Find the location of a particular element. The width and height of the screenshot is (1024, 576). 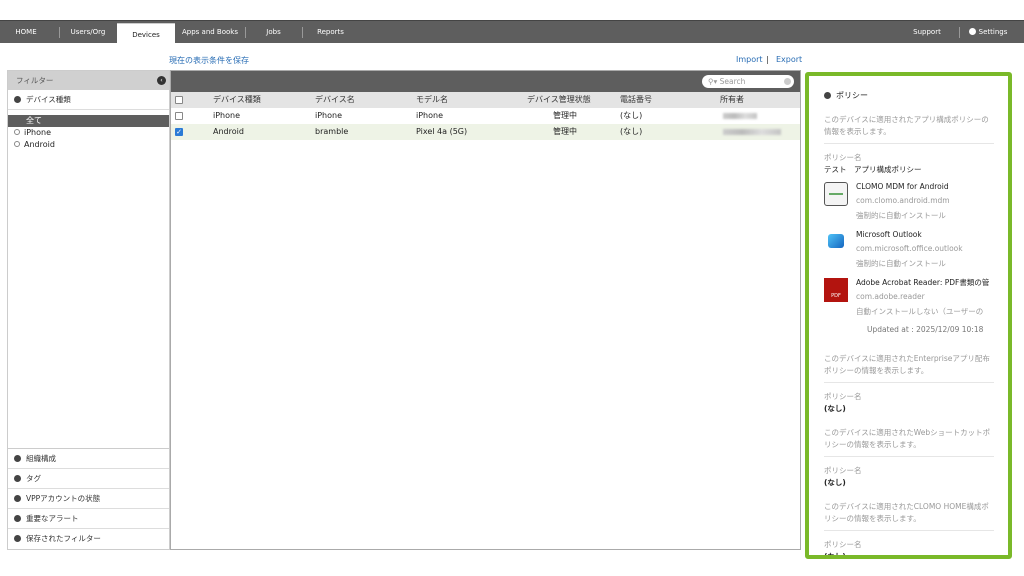

row-checkbox: ✓ is located at coordinates (179, 132).